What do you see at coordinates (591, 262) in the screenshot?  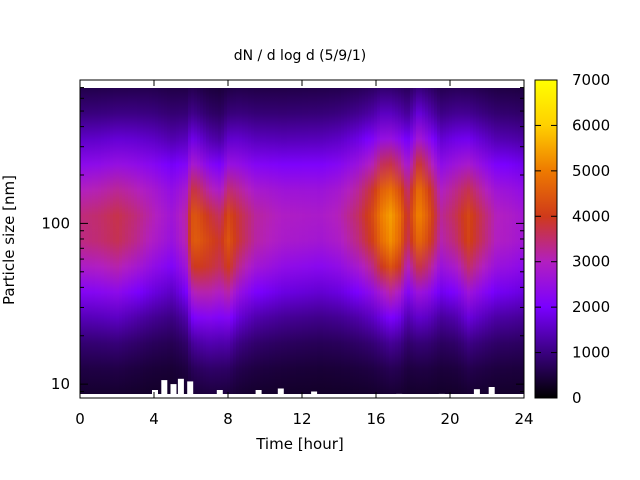 I see `colorbar-tick-label: 3000` at bounding box center [591, 262].